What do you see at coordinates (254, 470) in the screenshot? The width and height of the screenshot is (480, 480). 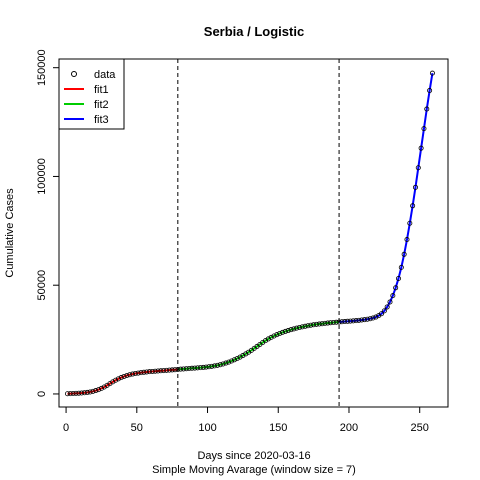 I see `chart-subtitle: Simple Moving Avarage (window size = 7)` at bounding box center [254, 470].